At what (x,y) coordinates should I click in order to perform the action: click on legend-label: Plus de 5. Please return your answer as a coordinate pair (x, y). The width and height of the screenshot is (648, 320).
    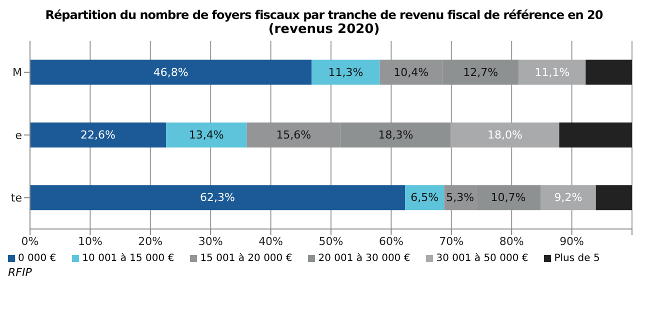
    Looking at the image, I should click on (577, 258).